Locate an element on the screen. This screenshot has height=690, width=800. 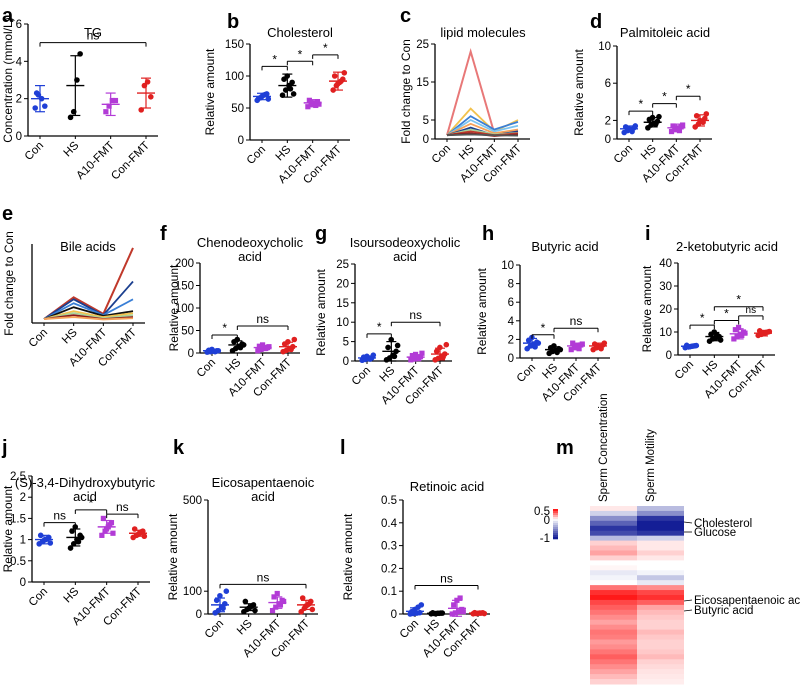
row-annotation-line is located at coordinates (688, 600).